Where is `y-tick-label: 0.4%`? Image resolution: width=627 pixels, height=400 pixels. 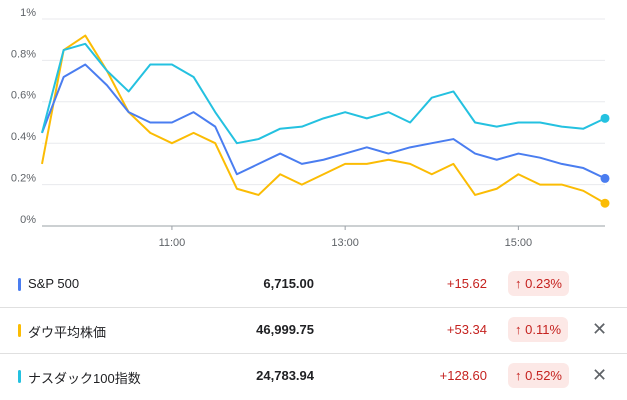 y-tick-label: 0.4% is located at coordinates (23, 137).